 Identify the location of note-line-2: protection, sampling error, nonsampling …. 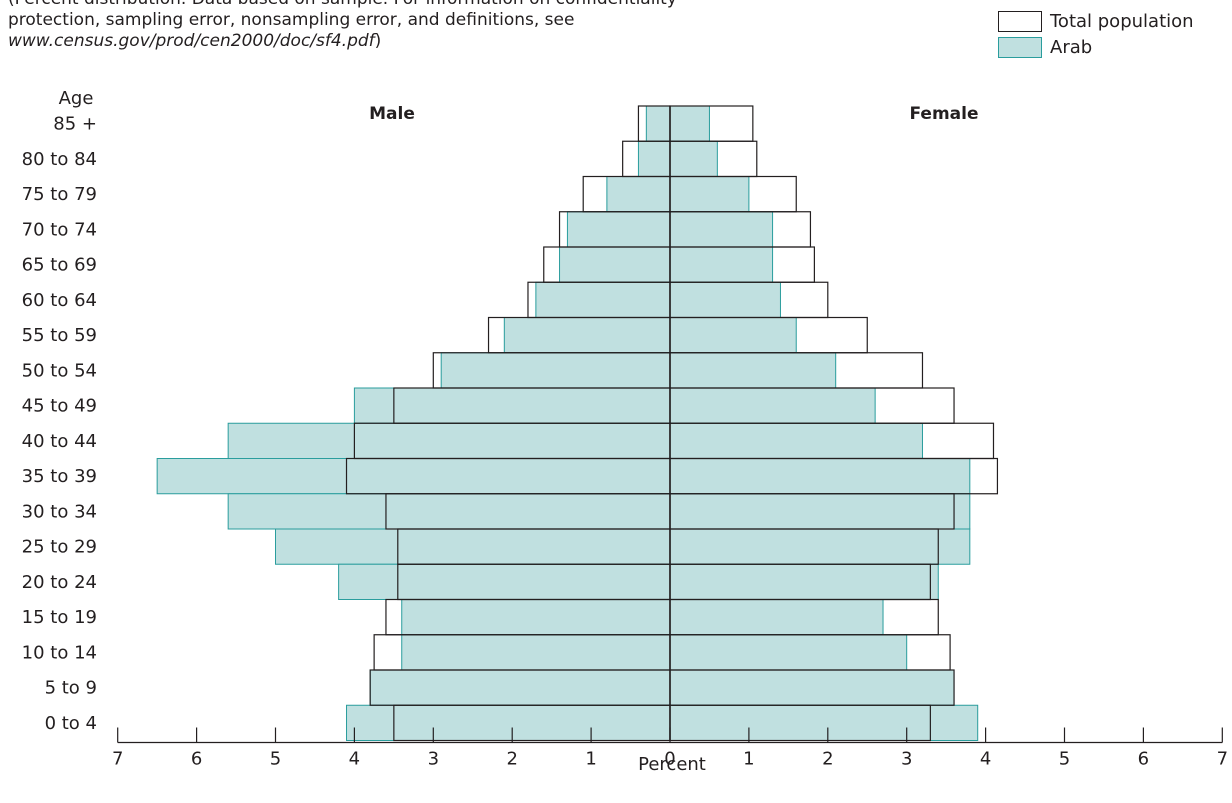
(291, 20).